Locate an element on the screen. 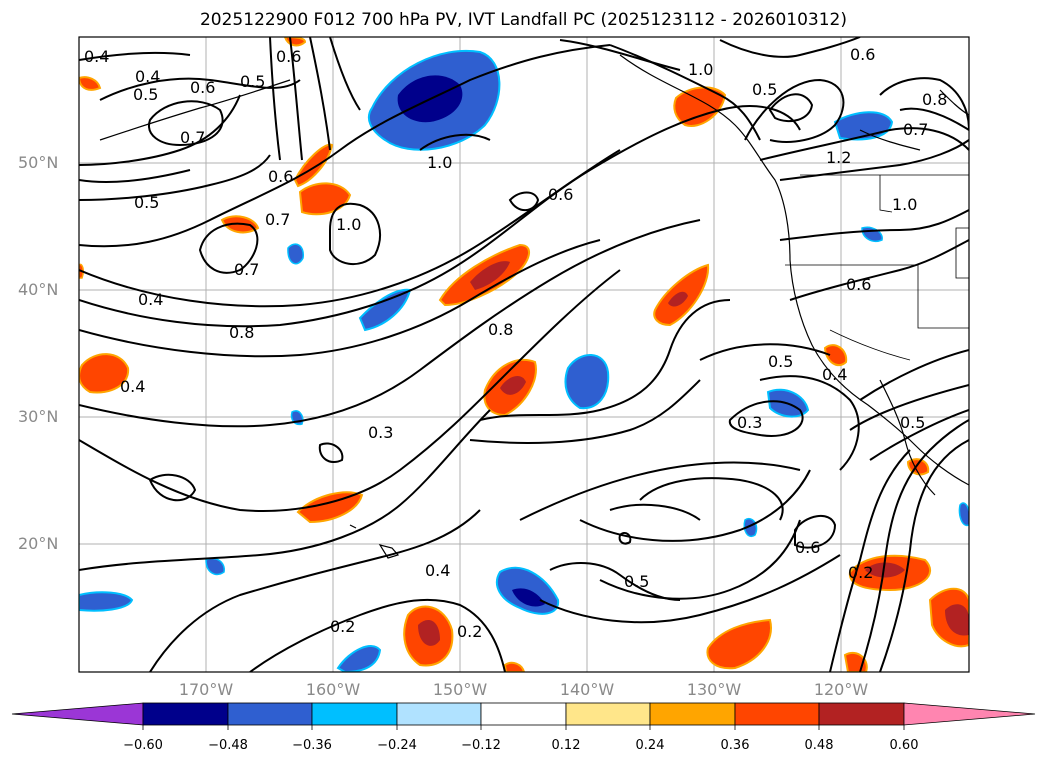 This screenshot has width=1047, height=765. lat-label-40n: 40°N is located at coordinates (38, 289).